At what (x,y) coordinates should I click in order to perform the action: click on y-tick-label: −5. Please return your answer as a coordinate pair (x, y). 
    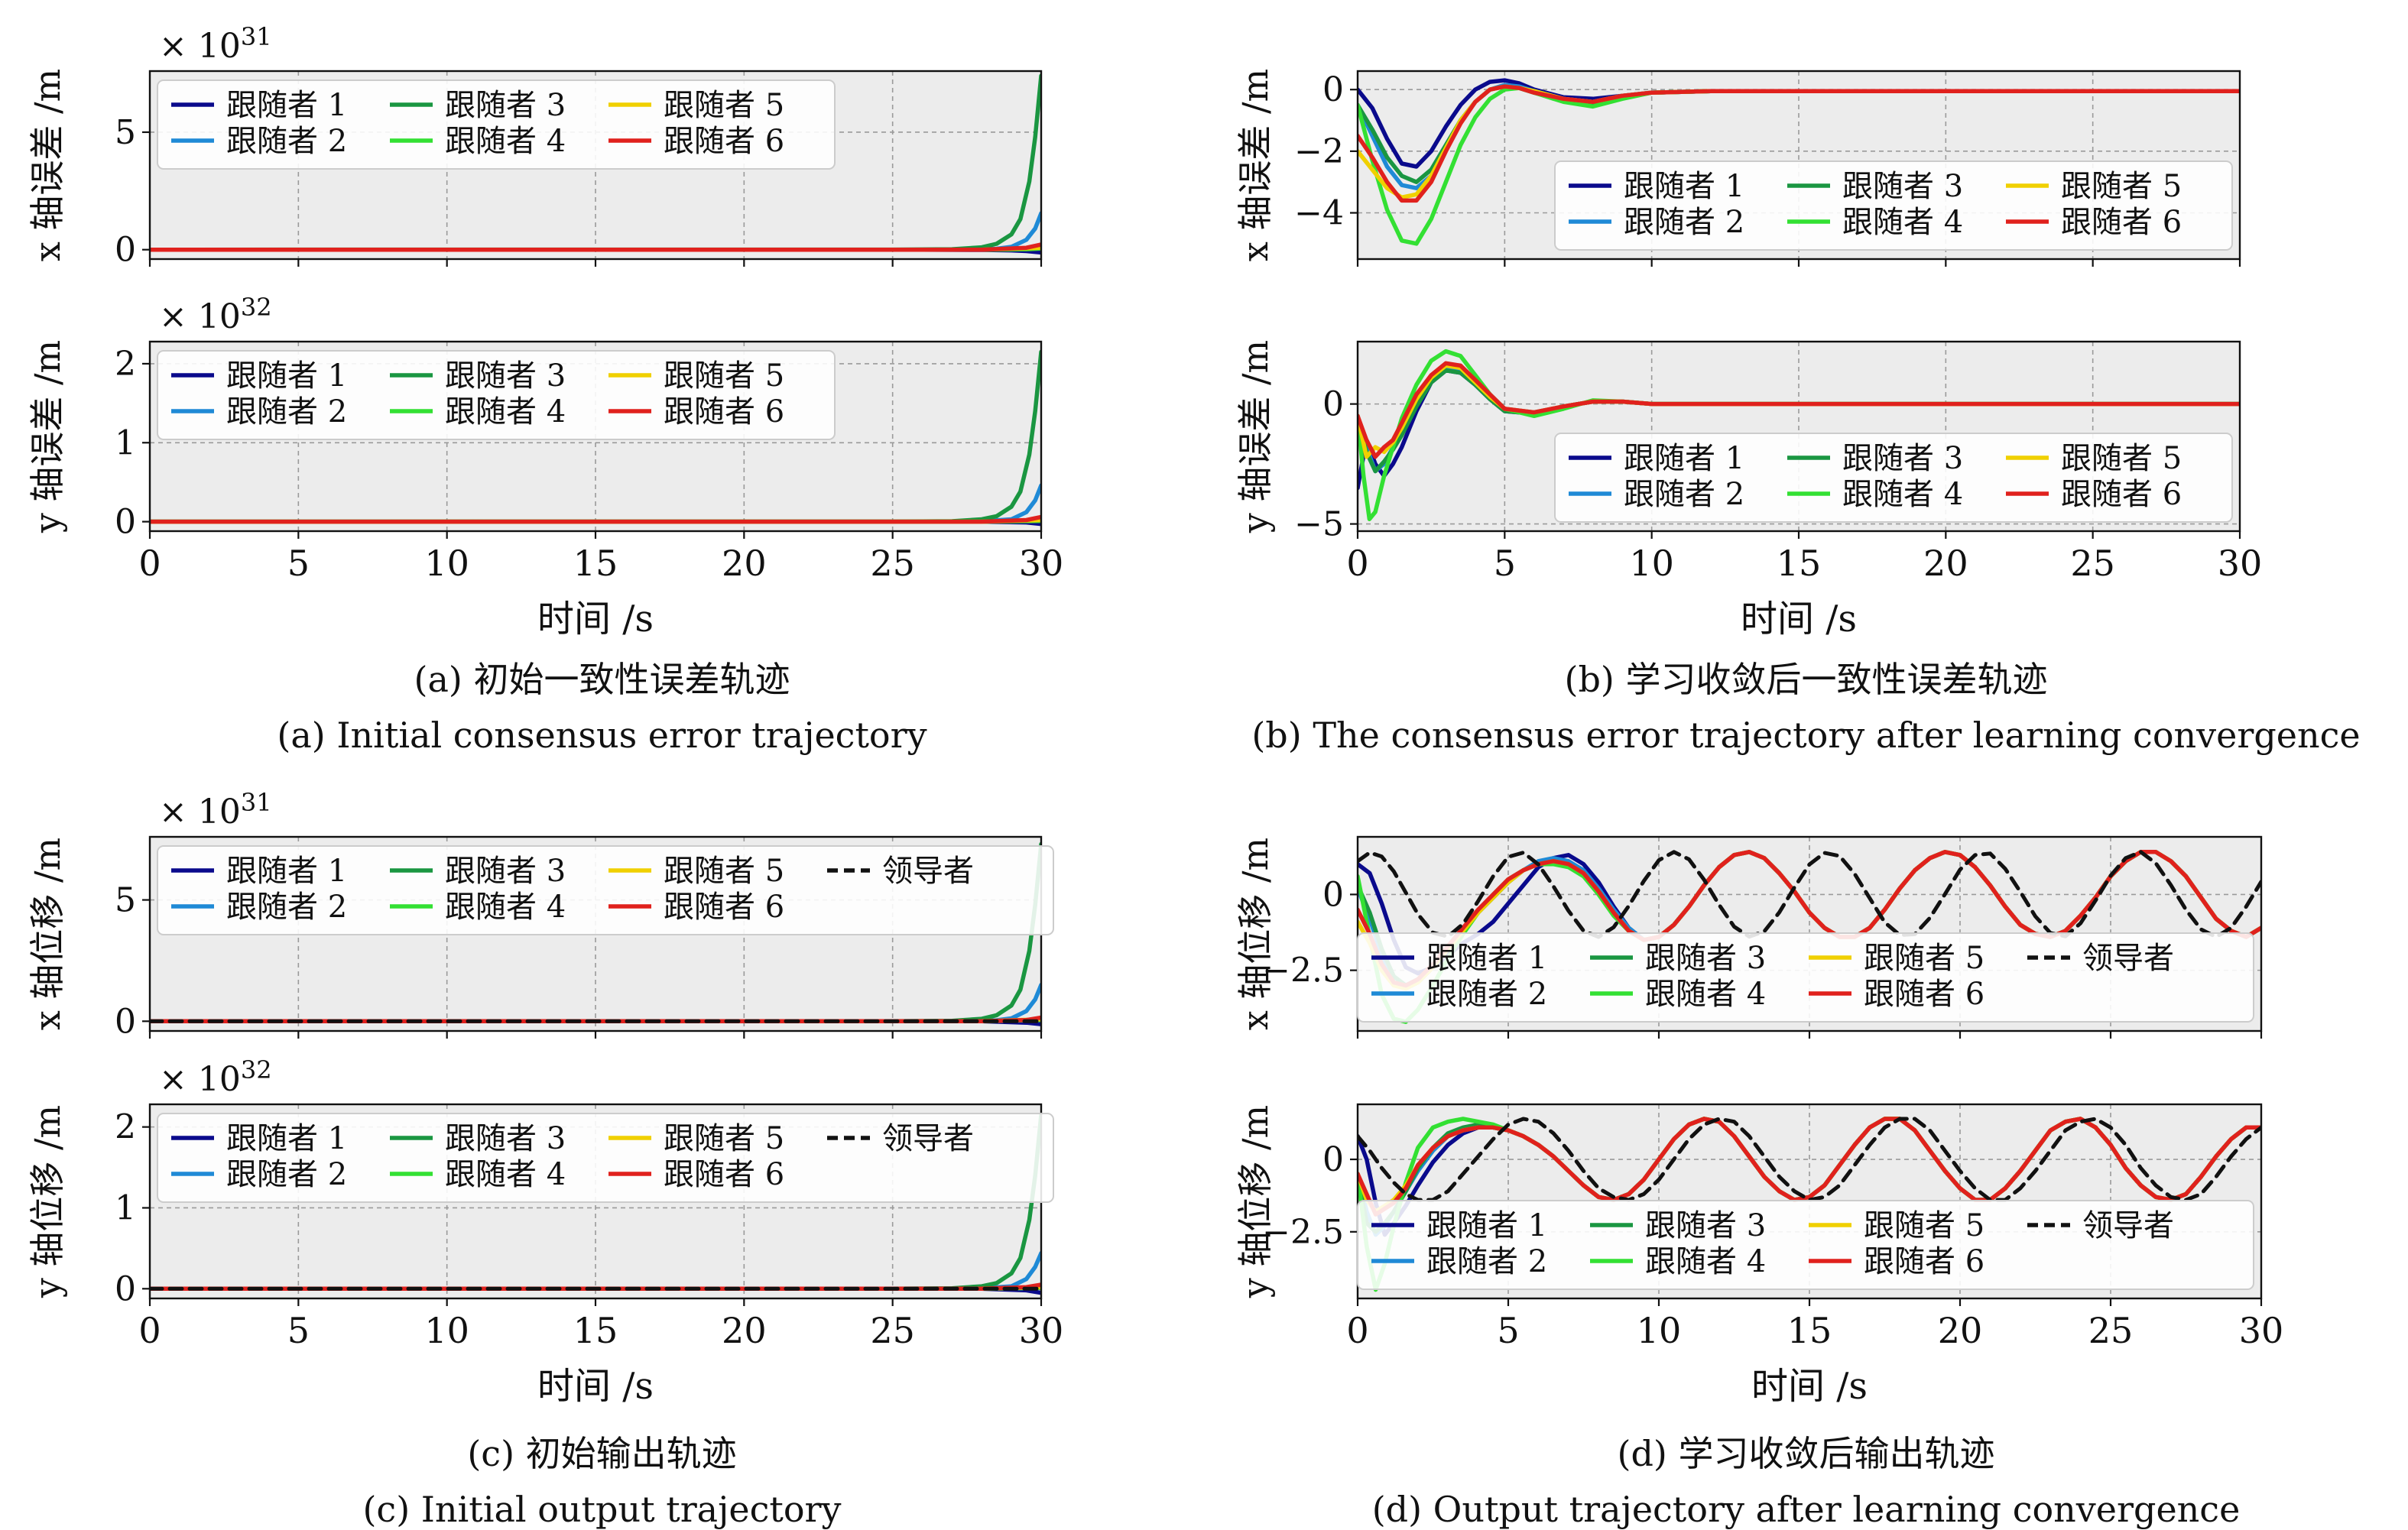
    Looking at the image, I should click on (1319, 524).